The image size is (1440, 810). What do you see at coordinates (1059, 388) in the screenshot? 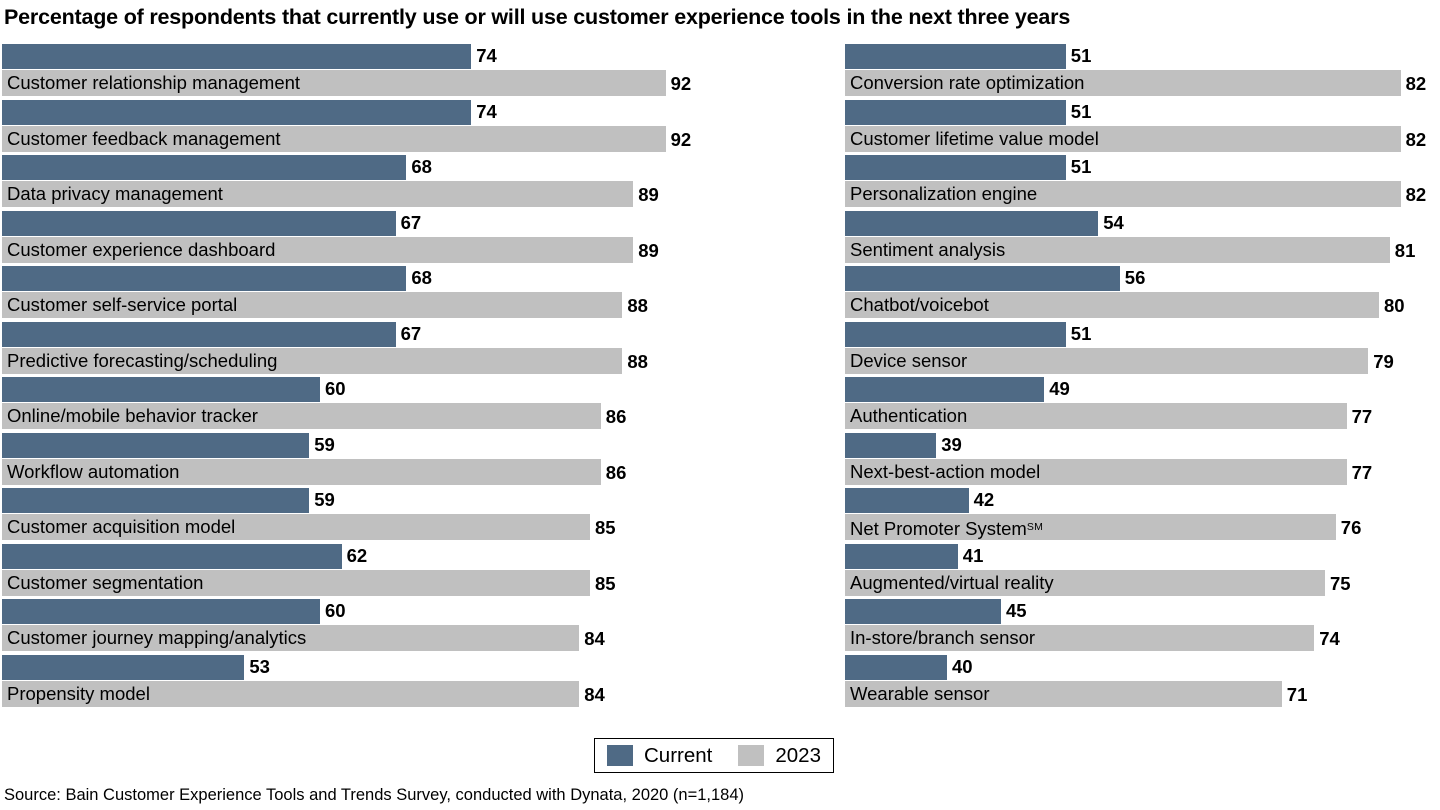
I see `bar-value-current: 49` at bounding box center [1059, 388].